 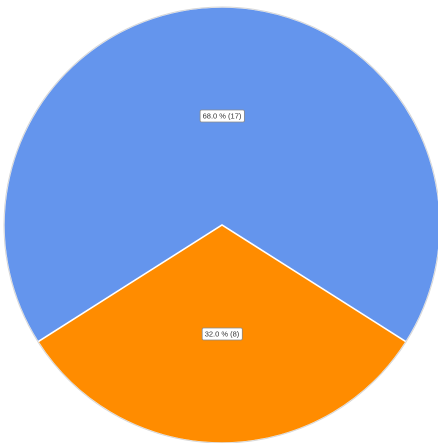 I want to click on pie-labels: 68.0 % (17) 32.0 % (8), so click(x=222, y=225).